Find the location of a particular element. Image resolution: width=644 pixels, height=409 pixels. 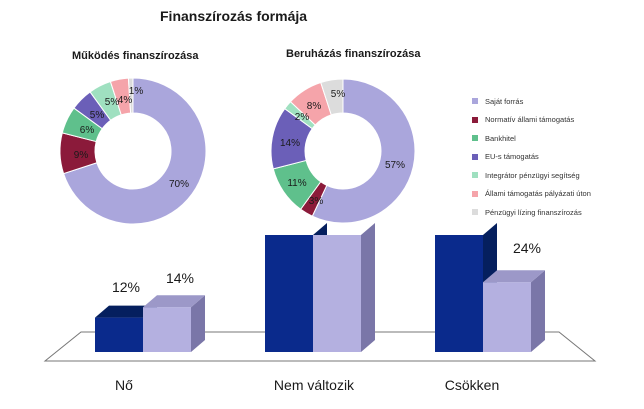

bar-value-label: 24% is located at coordinates (527, 248).